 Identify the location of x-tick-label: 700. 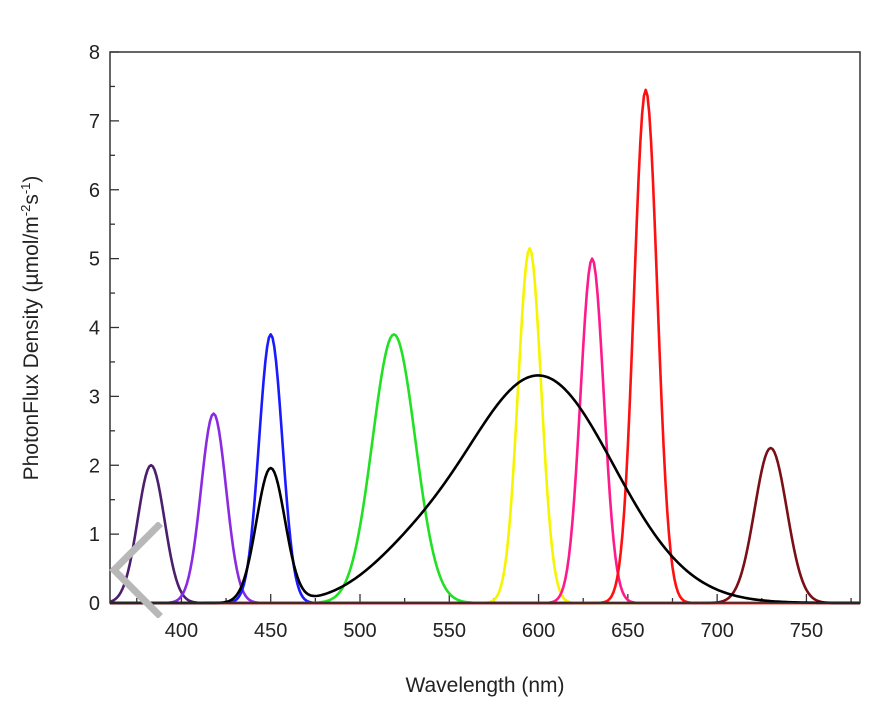
(716, 631).